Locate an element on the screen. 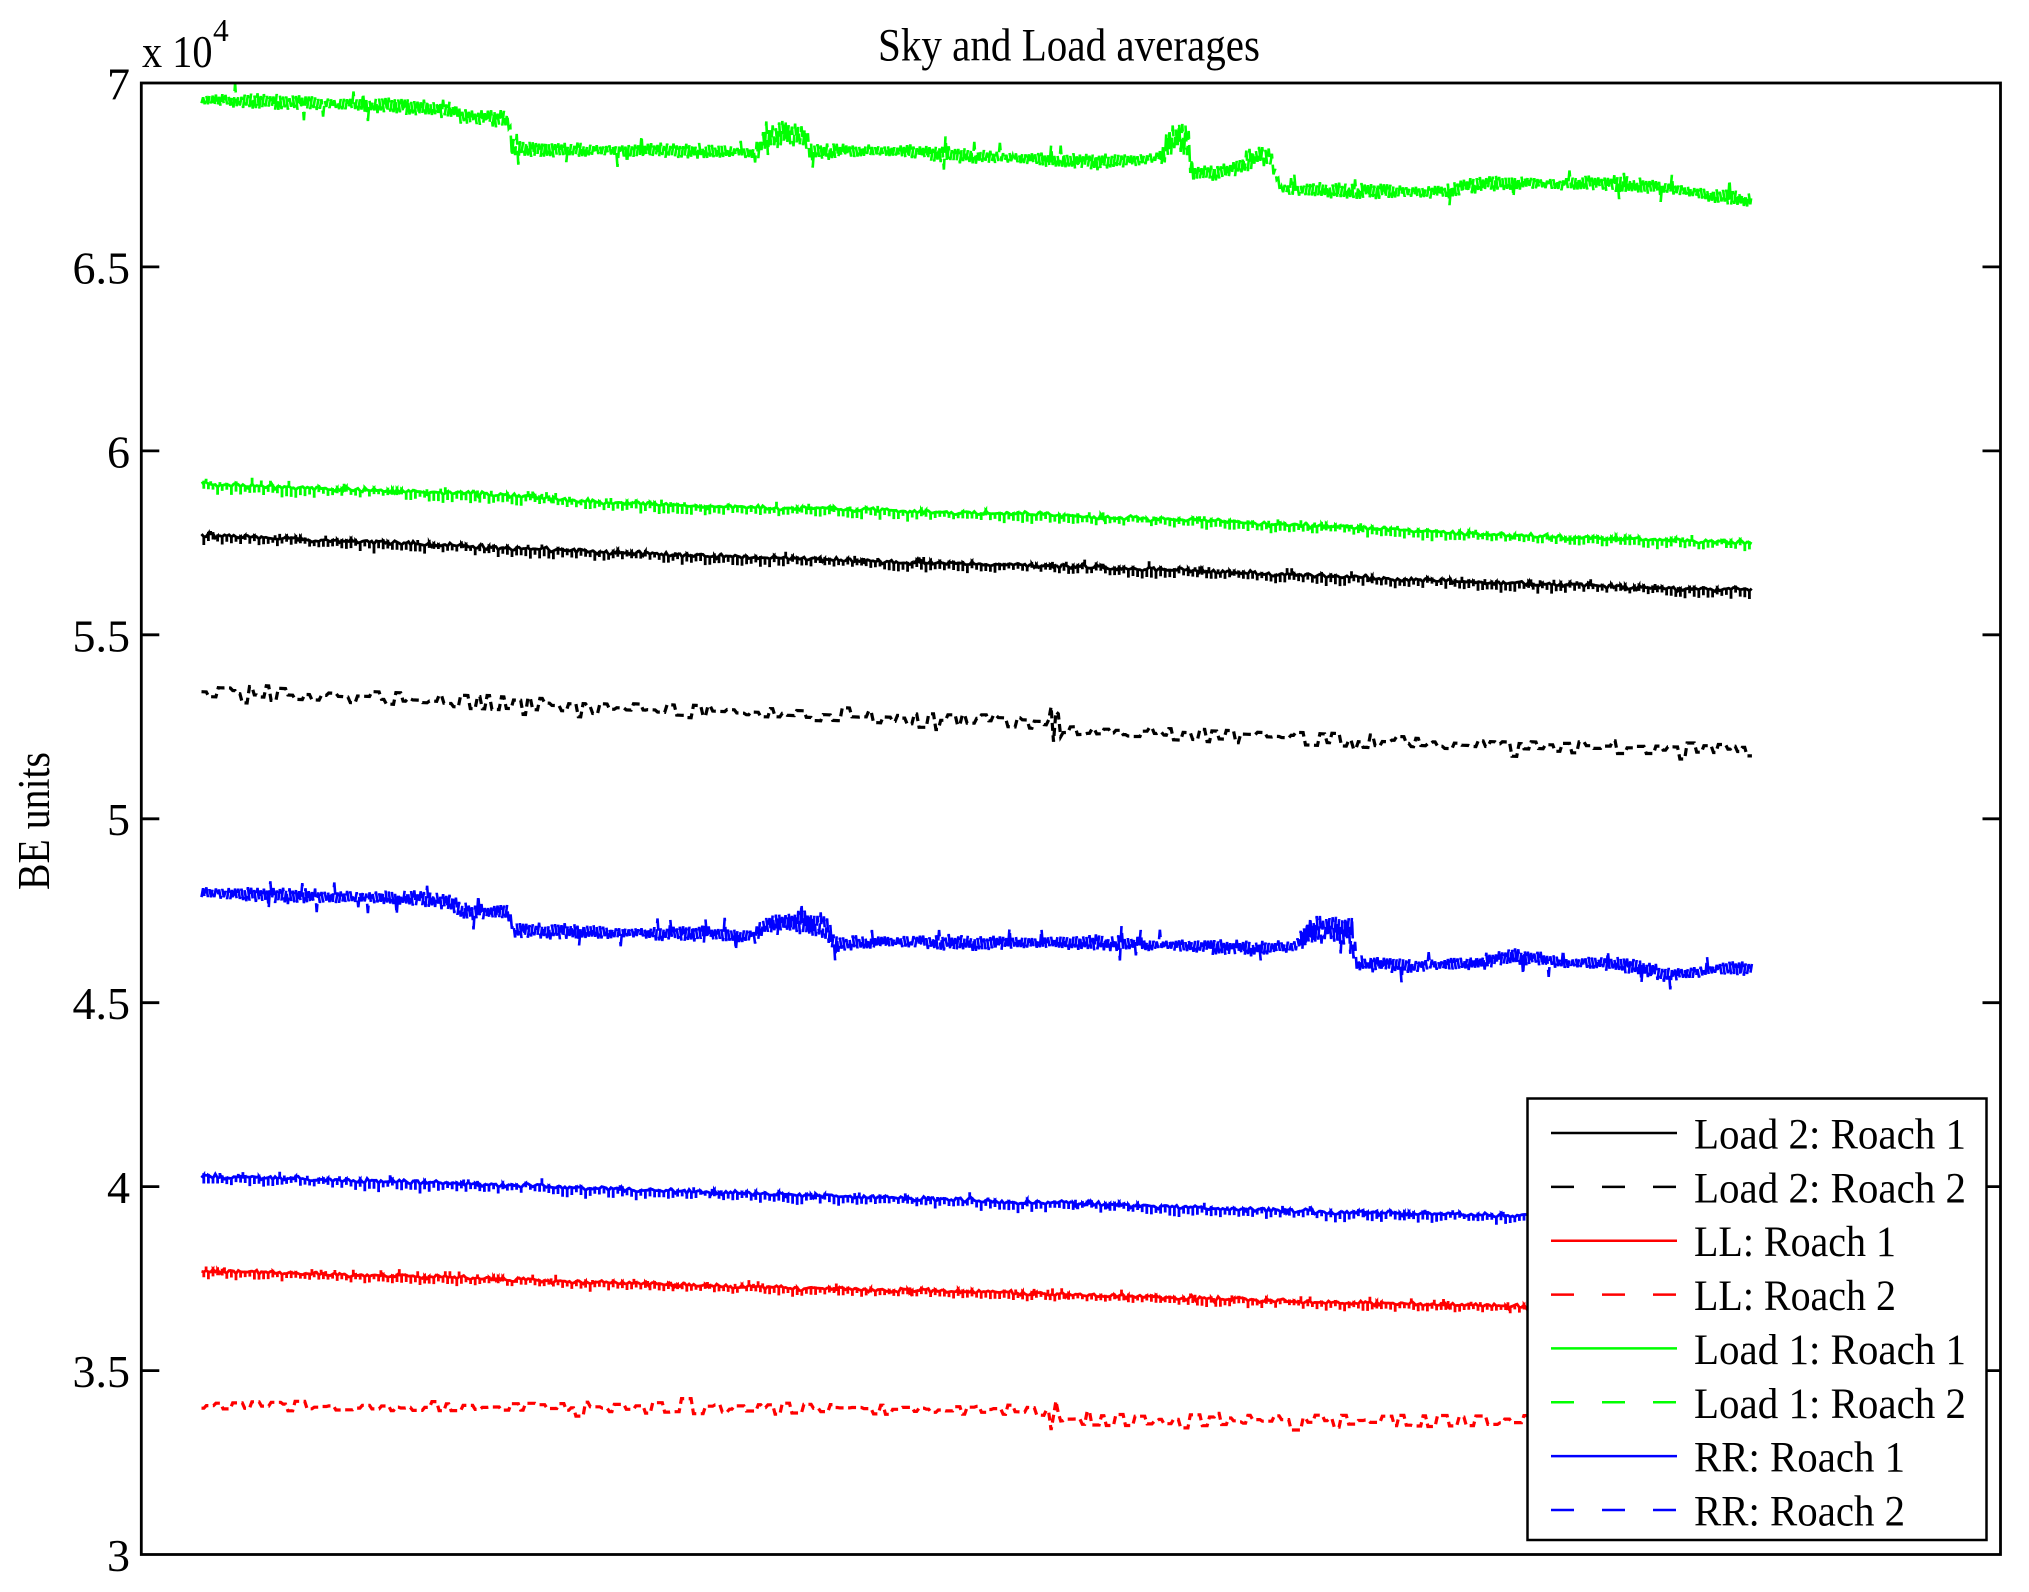 Image resolution: width=2029 pixels, height=1592 pixels. svg-text: 7 is located at coordinates (118, 84).